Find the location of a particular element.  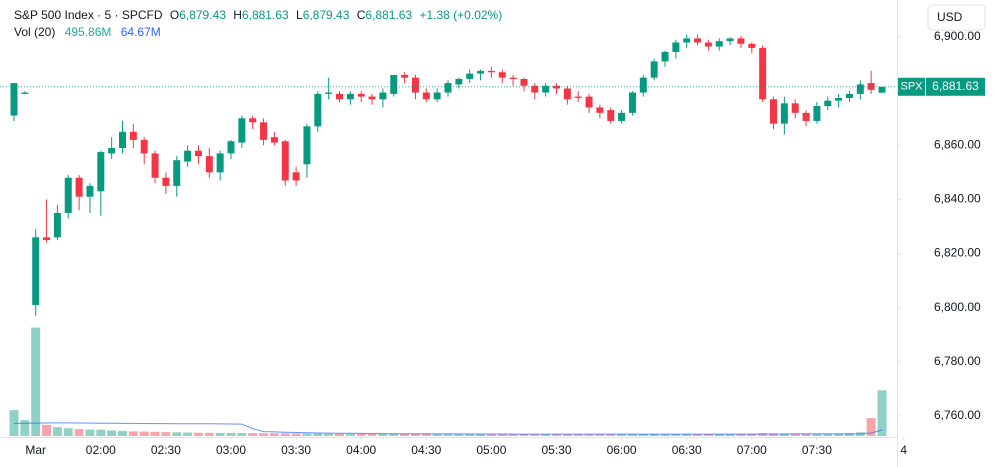

ohlc-key: H is located at coordinates (237, 15).